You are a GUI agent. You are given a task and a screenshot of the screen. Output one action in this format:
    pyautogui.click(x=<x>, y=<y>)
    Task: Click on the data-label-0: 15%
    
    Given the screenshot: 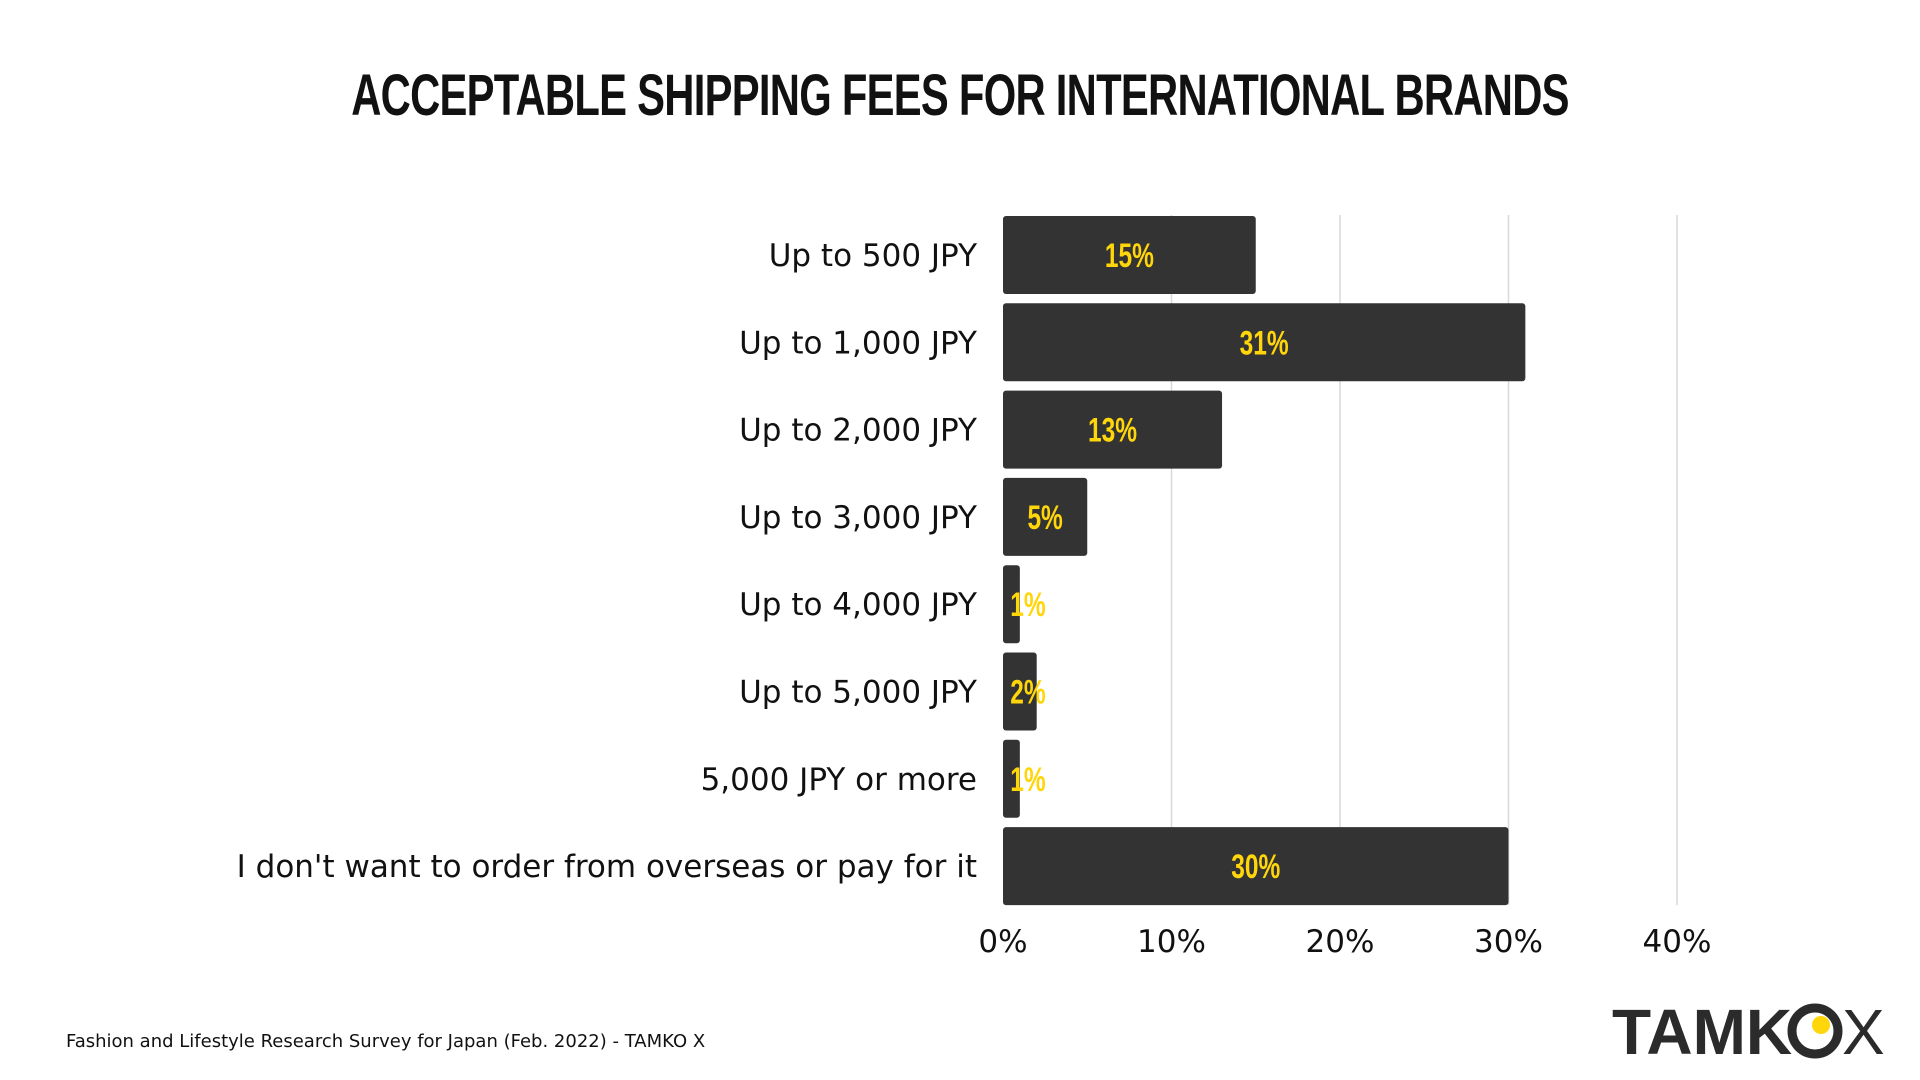 What is the action you would take?
    pyautogui.click(x=1129, y=256)
    